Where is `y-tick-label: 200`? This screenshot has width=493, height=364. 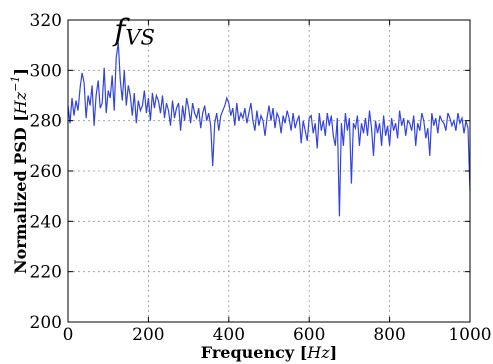
y-tick-label: 200 is located at coordinates (46, 323).